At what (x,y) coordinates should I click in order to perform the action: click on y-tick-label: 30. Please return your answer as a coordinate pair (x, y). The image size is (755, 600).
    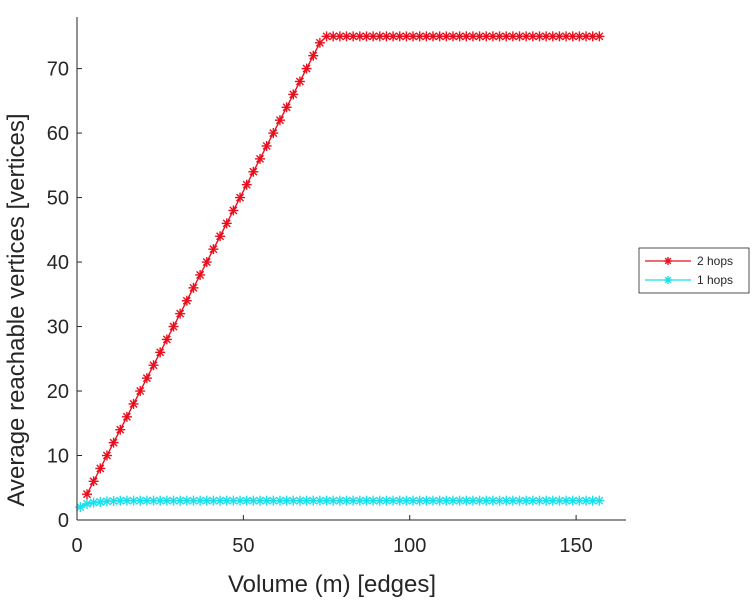
    Looking at the image, I should click on (58, 328).